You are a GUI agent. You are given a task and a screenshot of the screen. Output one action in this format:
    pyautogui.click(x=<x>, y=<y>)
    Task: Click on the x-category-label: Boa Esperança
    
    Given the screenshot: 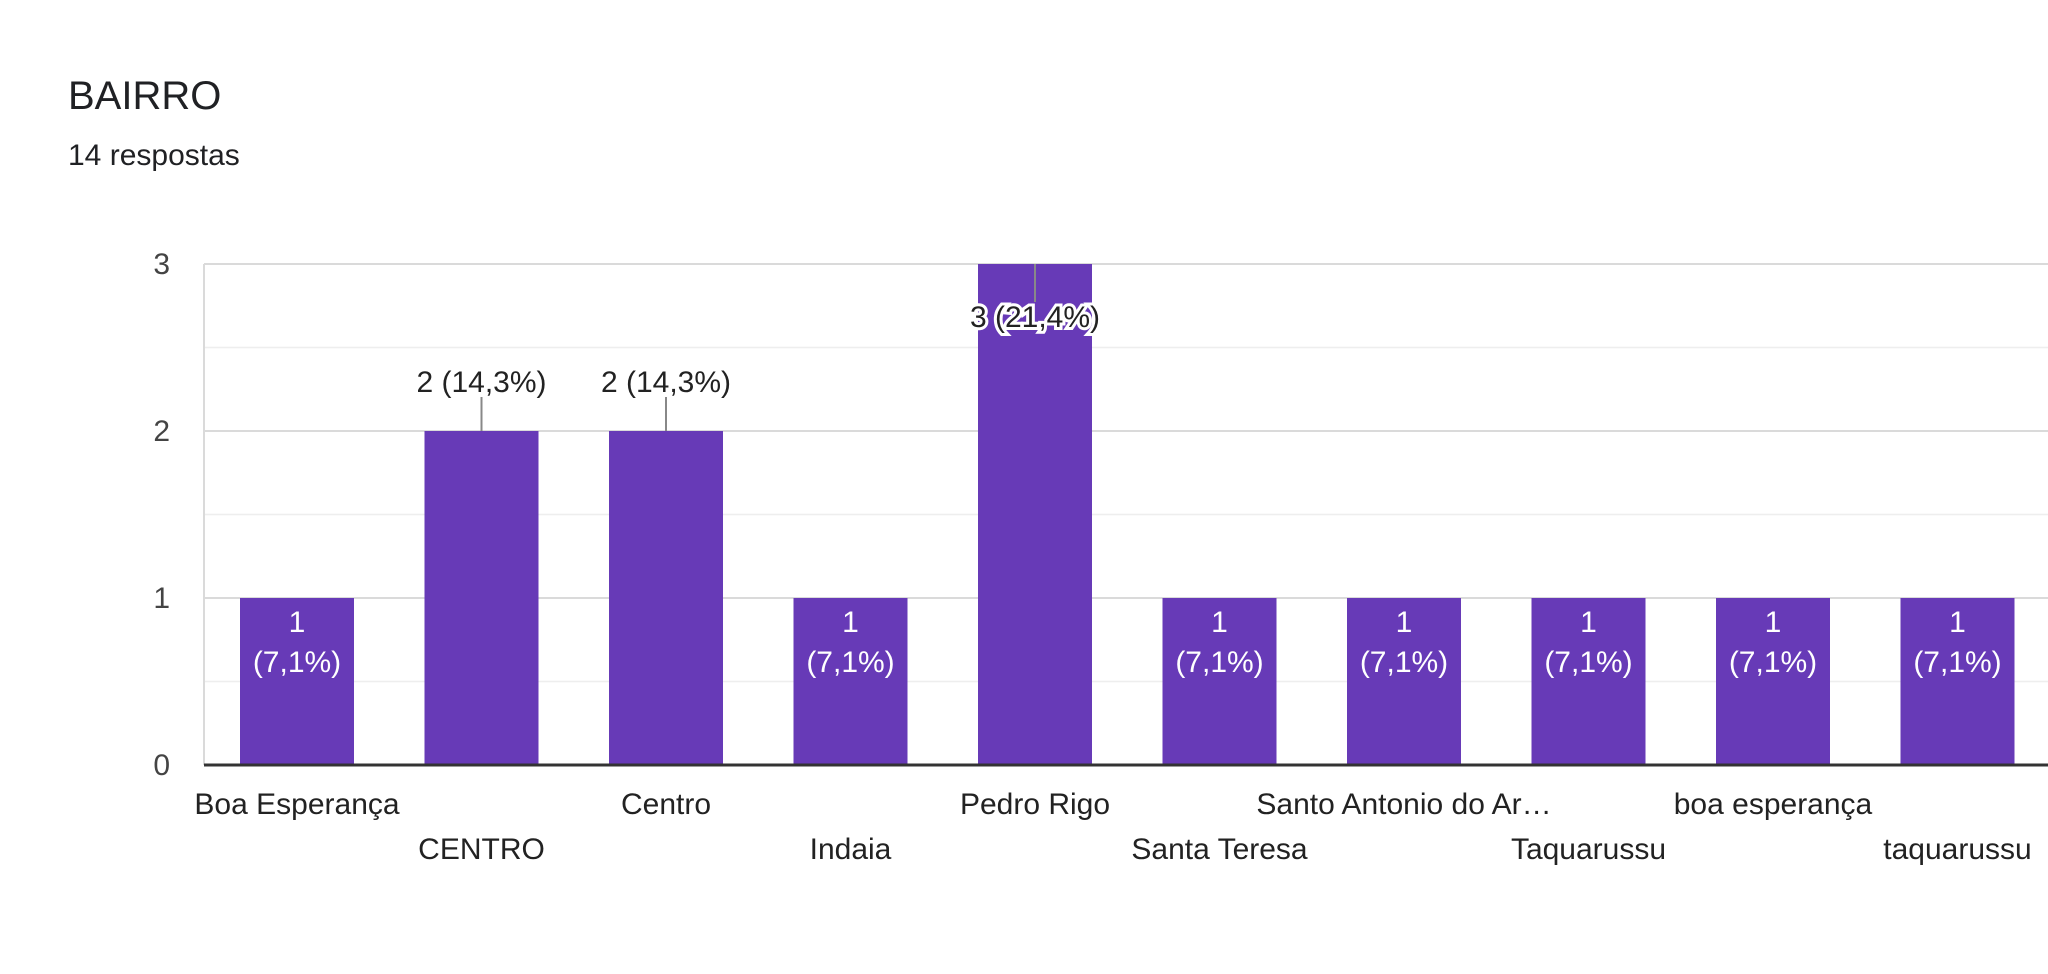 What is the action you would take?
    pyautogui.click(x=296, y=804)
    